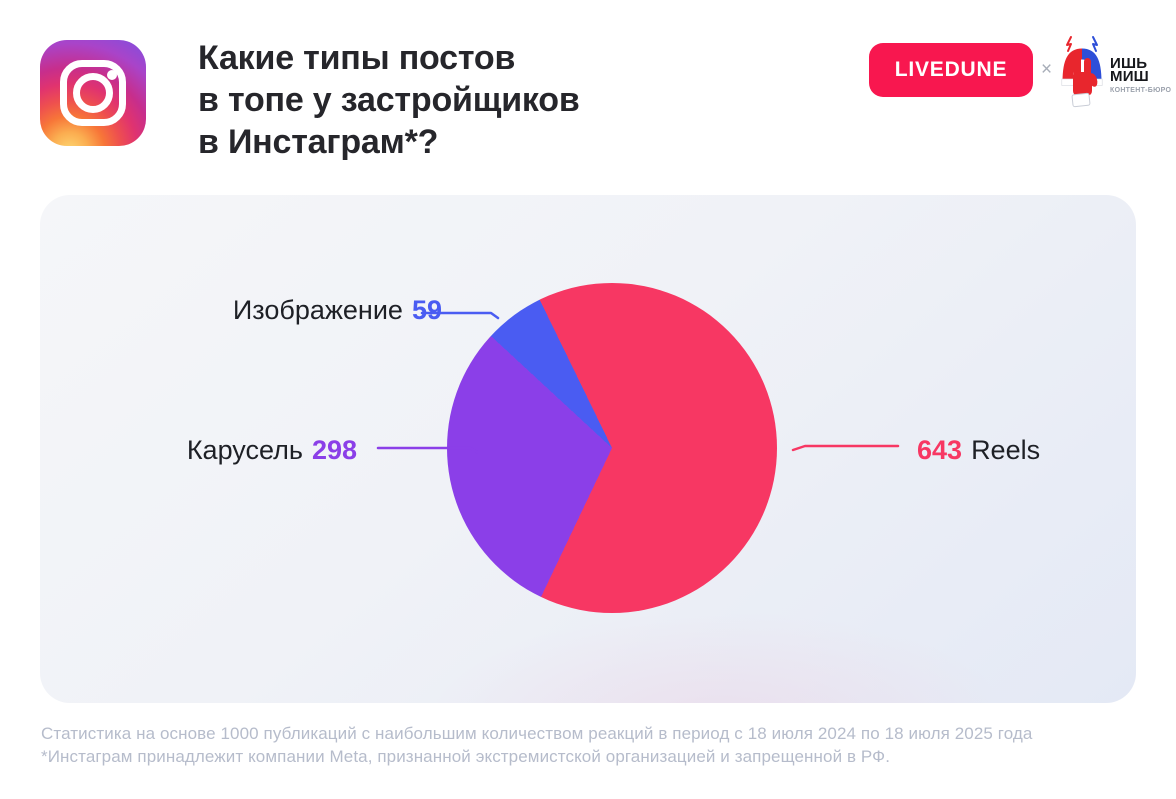  Describe the element at coordinates (1006, 450) in the screenshot. I see `slice-label-reels-name: Reels` at that location.